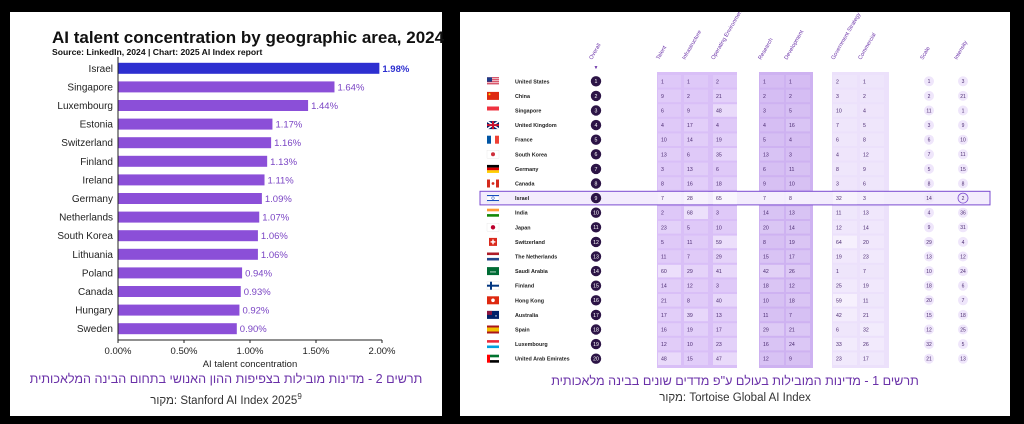 Image resolution: width=1024 pixels, height=424 pixels. What do you see at coordinates (963, 82) in the screenshot?
I see `intensity-rank: 3` at bounding box center [963, 82].